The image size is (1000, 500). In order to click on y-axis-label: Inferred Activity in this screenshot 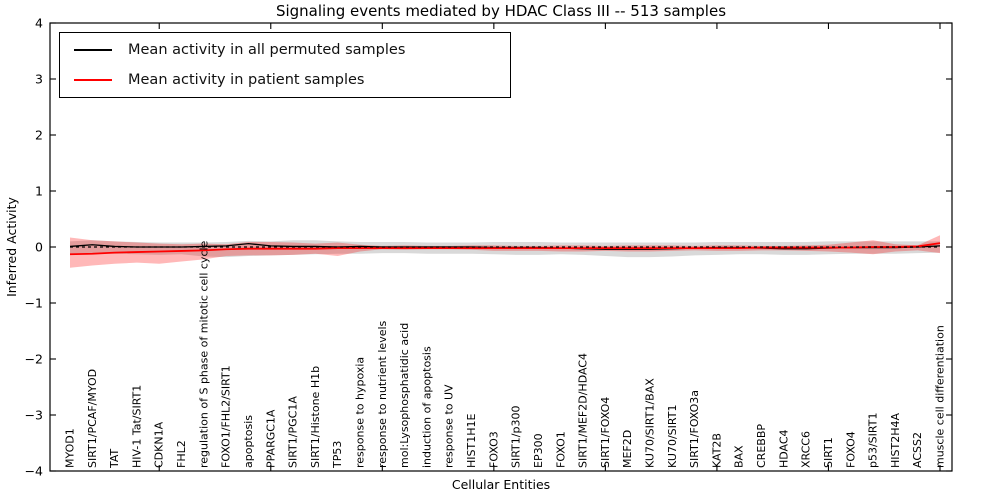, I will do `click(11, 247)`.